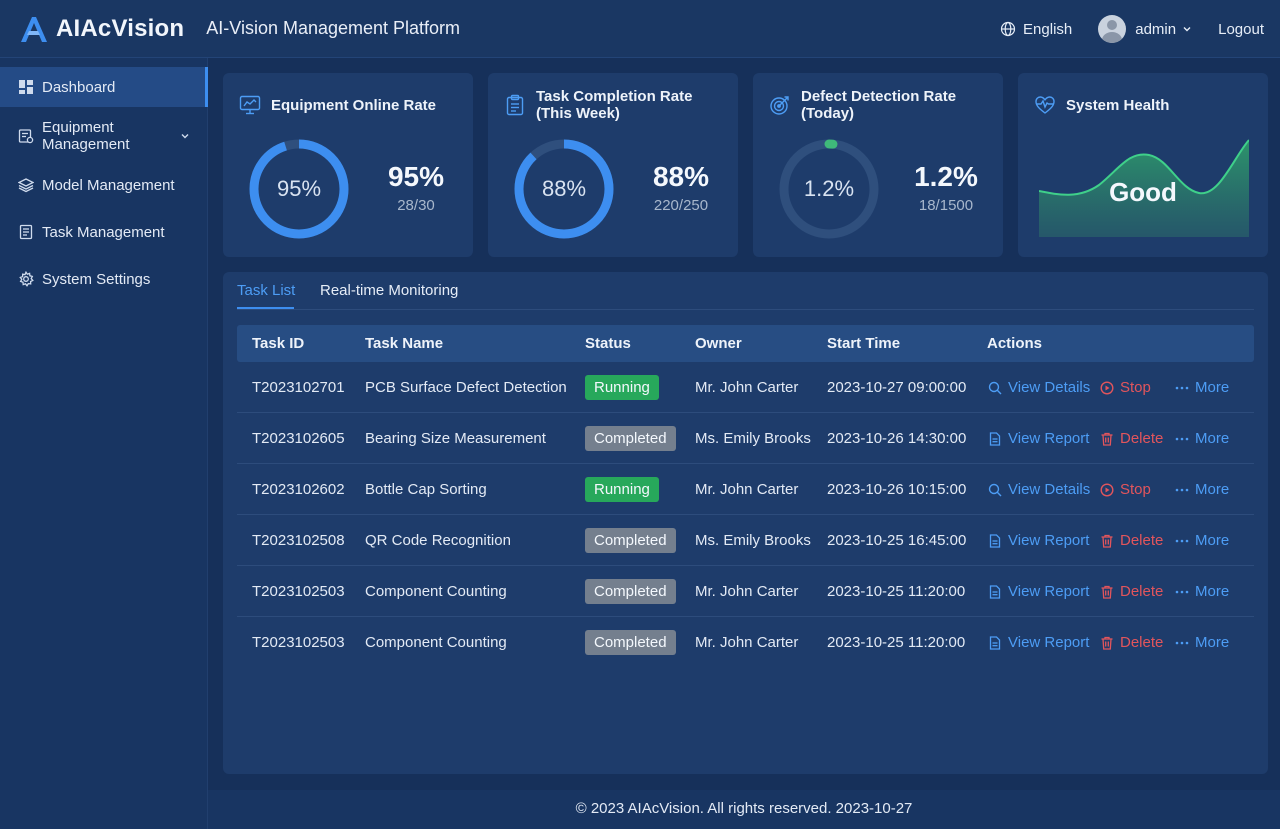  I want to click on brand: AIAcVision, so click(101, 29).